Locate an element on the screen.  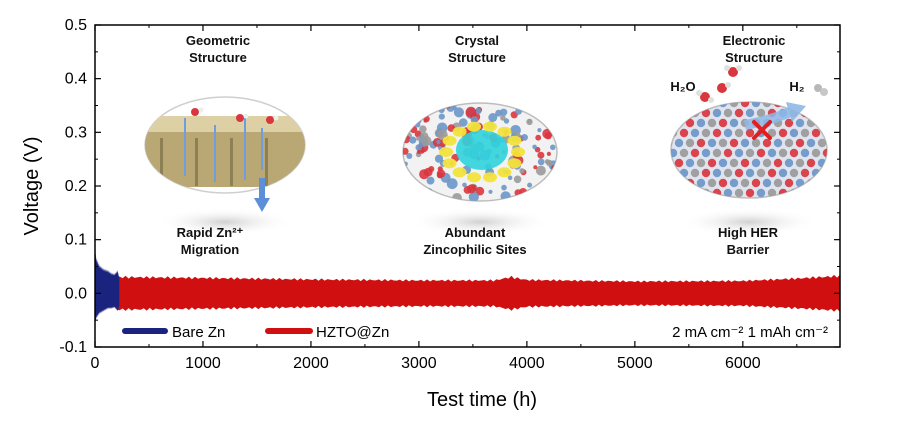
inset-geometric: Geometric Structure Rapid Zn²⁺ Migratio is located at coordinates (225, 145).